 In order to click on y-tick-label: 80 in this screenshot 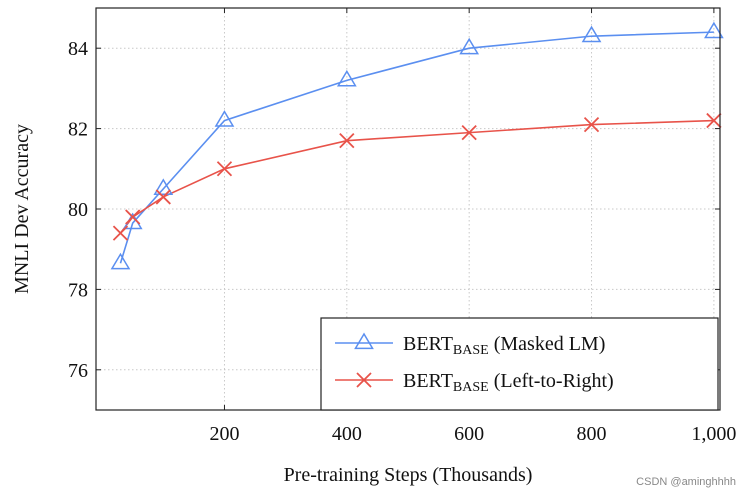, I will do `click(78, 210)`.